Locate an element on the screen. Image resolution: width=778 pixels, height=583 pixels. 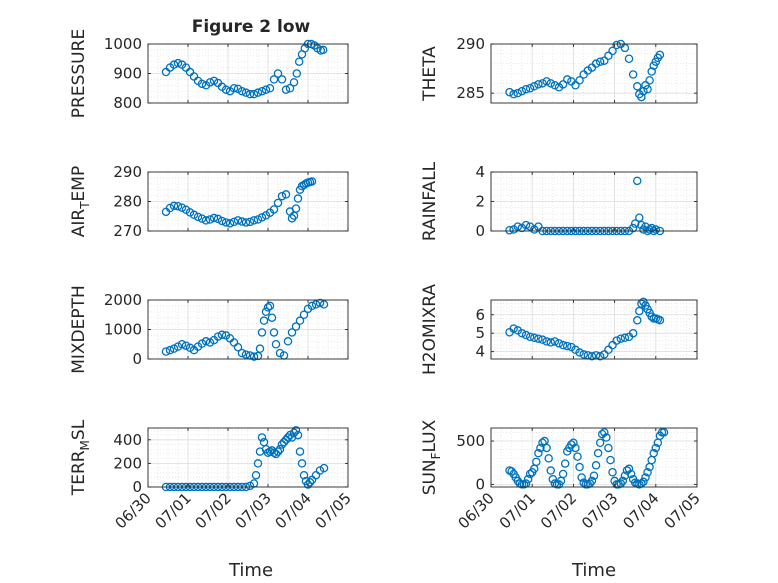
y-tick-label: 800 is located at coordinates (127, 103).